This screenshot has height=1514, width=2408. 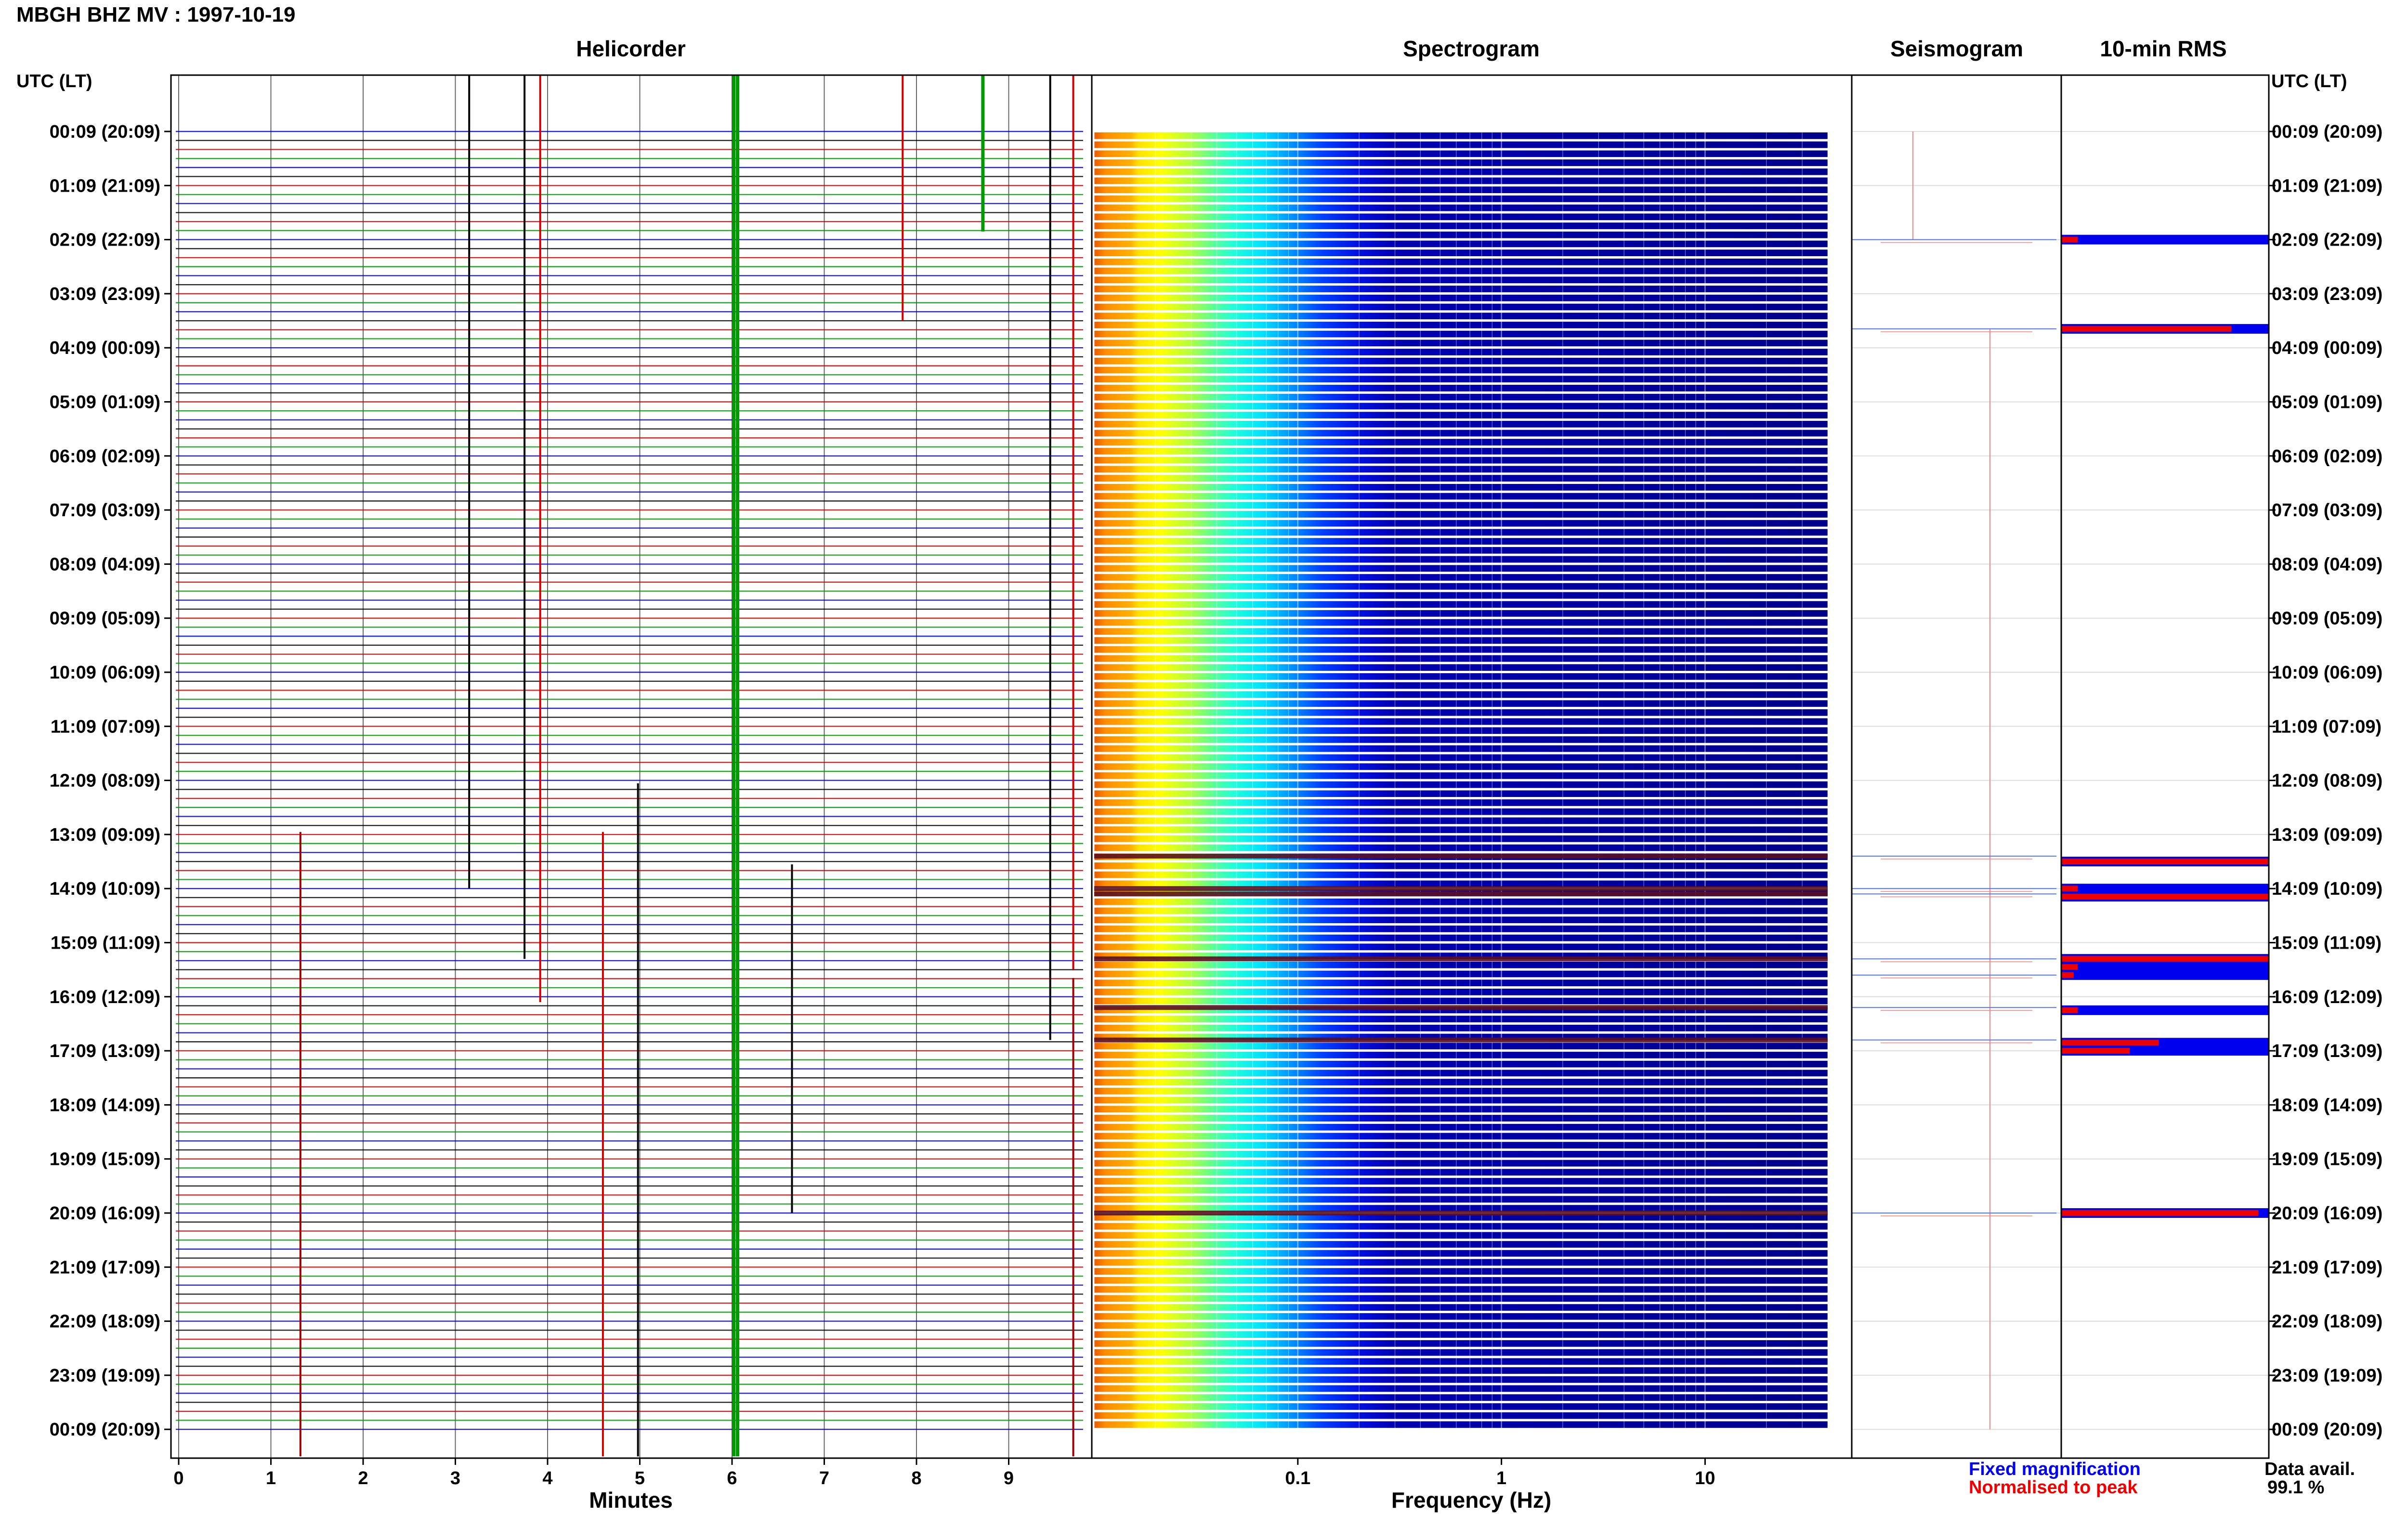 I want to click on right-time-label: 23:09 (19:09), so click(x=2327, y=1376).